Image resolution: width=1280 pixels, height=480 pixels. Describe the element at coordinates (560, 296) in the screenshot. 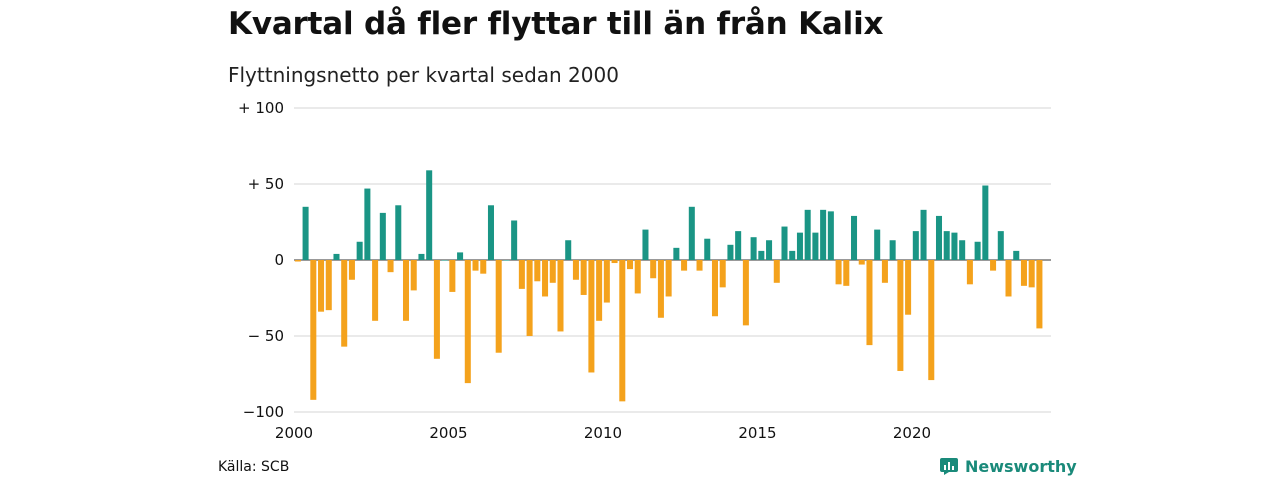

I see `bar-q35` at that location.